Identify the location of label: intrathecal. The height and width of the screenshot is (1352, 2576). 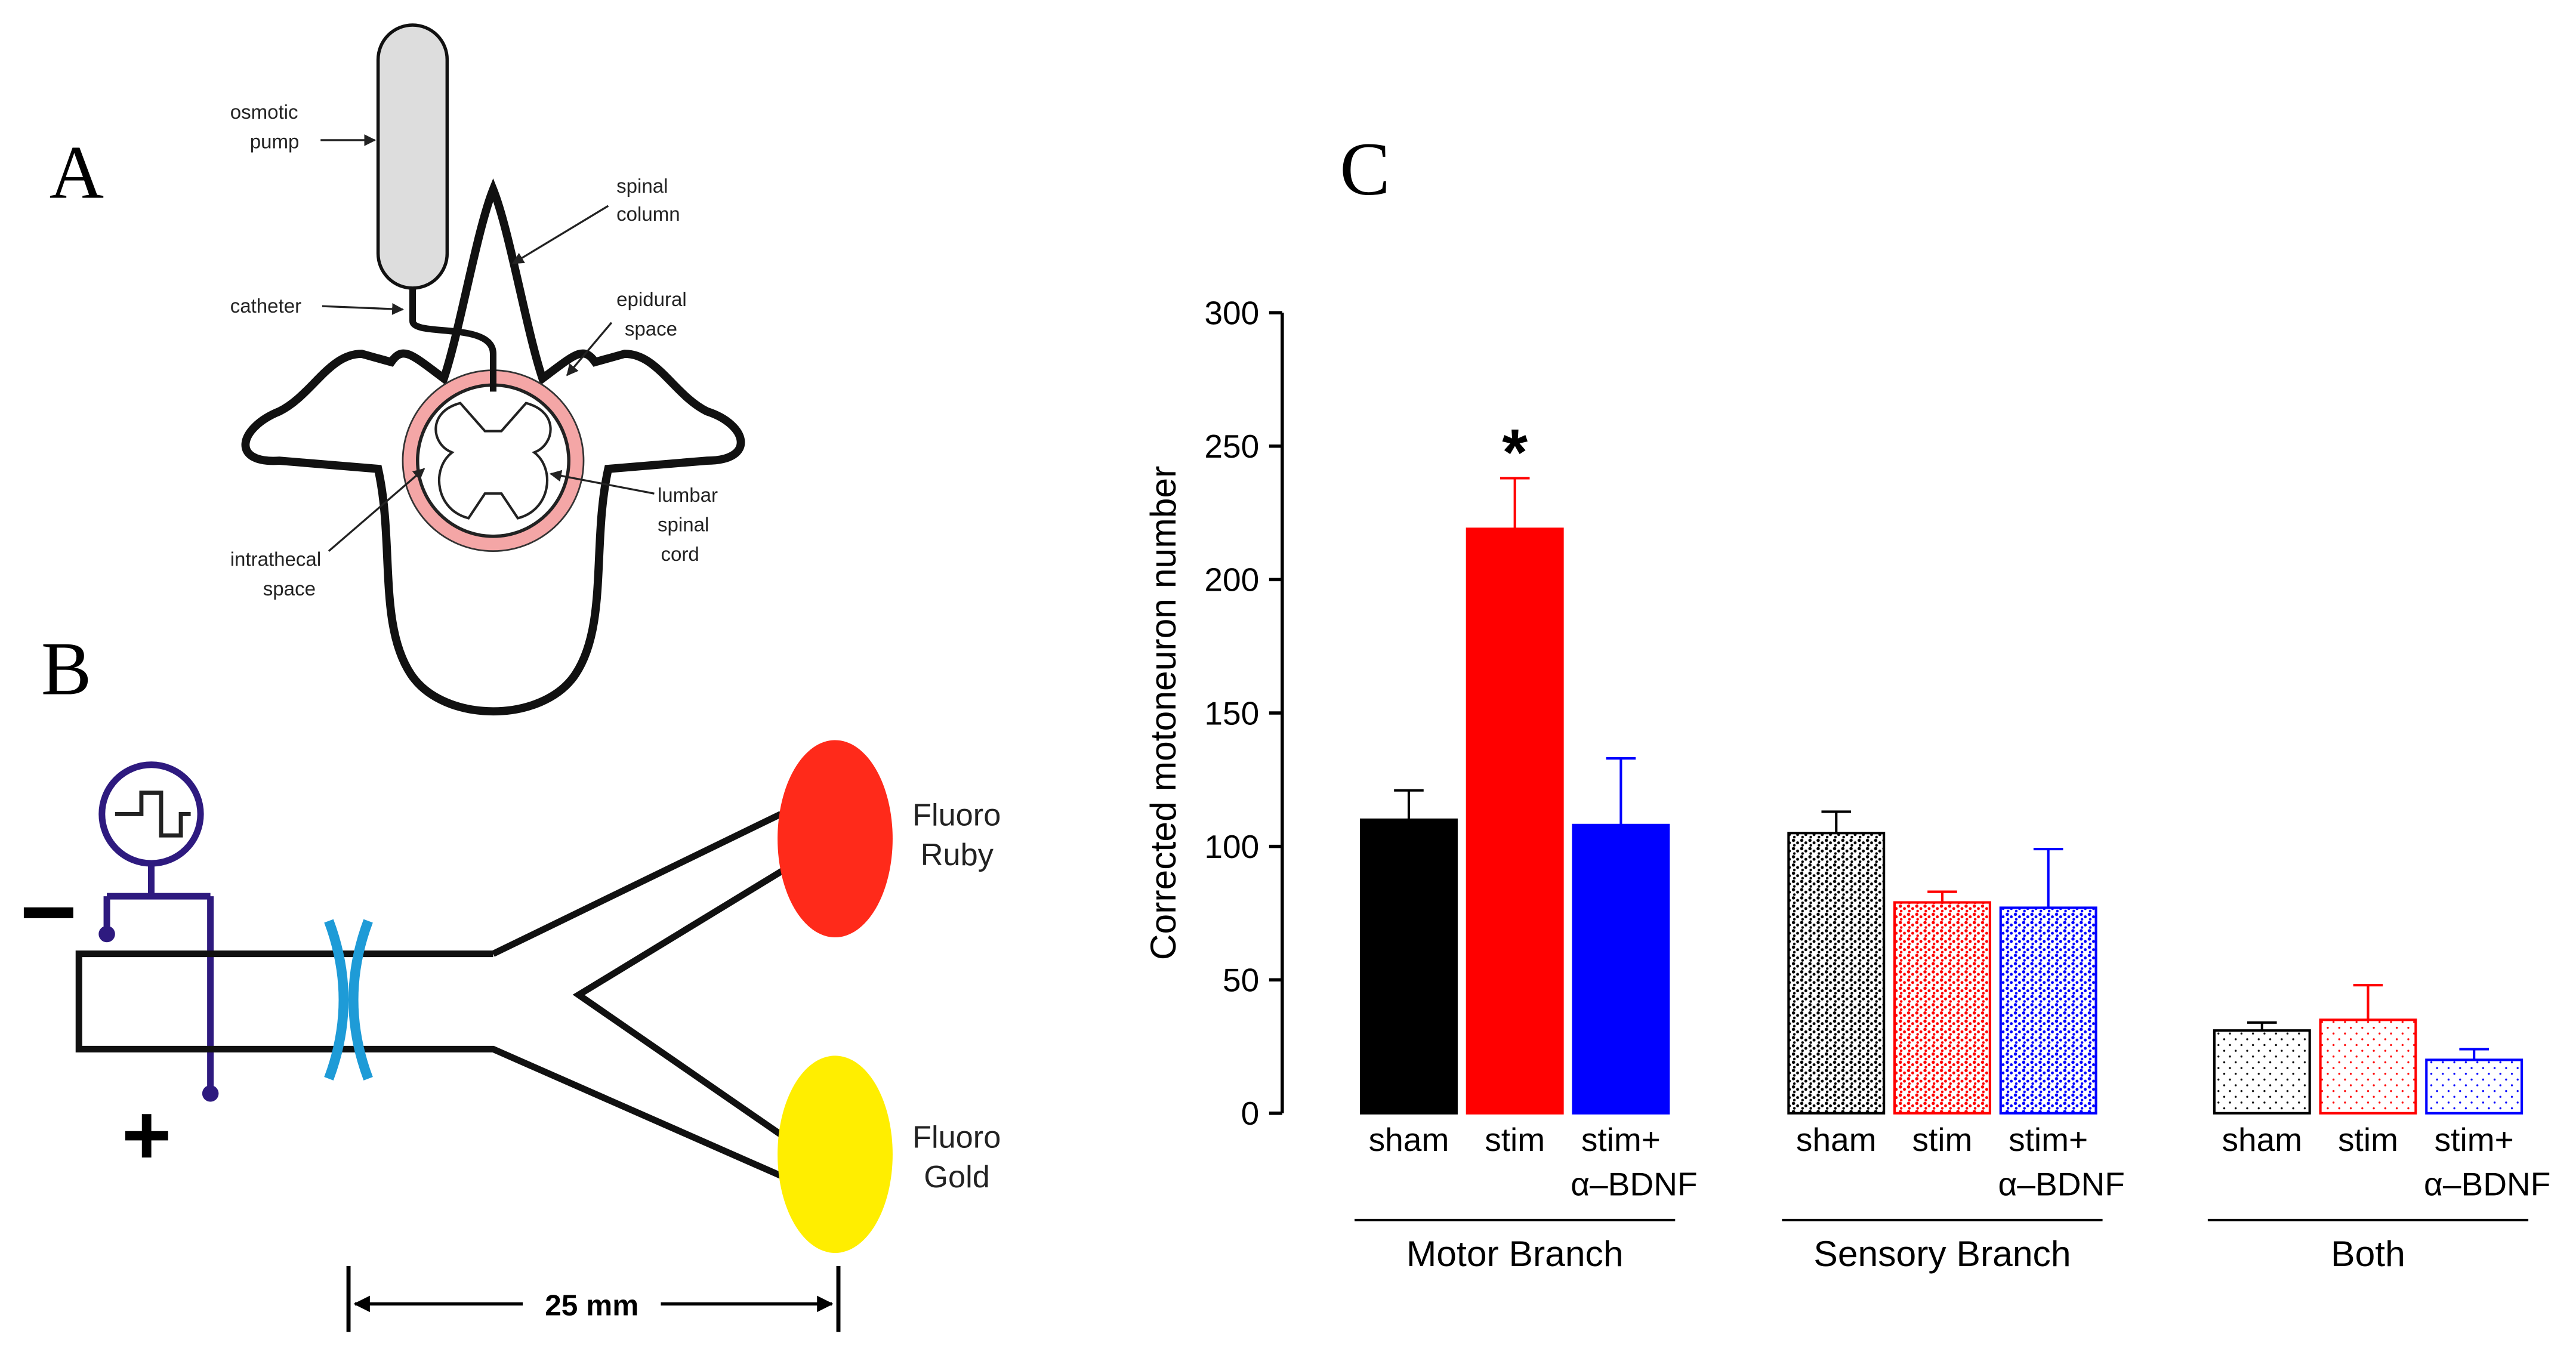
(275, 559).